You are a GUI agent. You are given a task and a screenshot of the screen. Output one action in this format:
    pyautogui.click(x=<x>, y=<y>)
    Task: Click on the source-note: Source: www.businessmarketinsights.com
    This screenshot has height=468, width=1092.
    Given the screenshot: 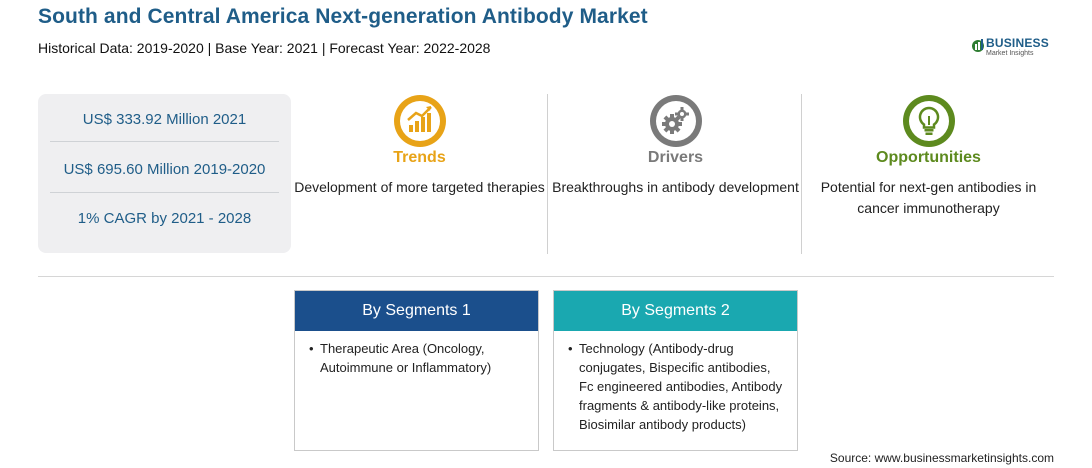 What is the action you would take?
    pyautogui.click(x=941, y=458)
    